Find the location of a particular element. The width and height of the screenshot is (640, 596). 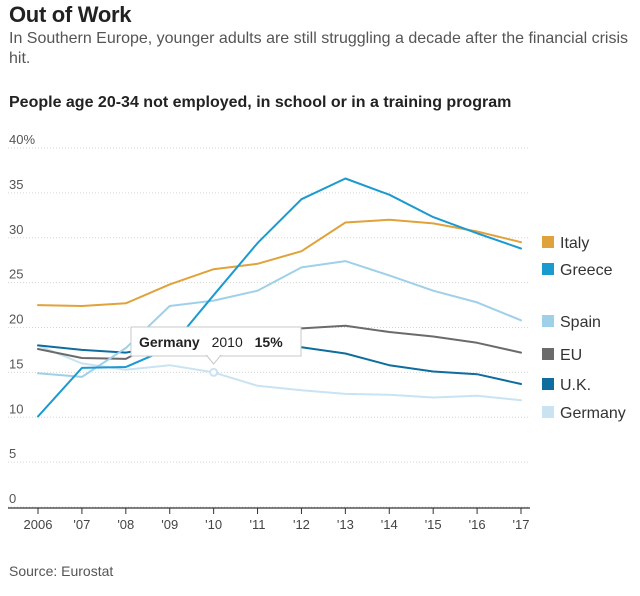

x-axis: 2006 '07 '08 '09 '10 '11 '12 '13 '14 '15 '16 '17 is located at coordinates (269, 519).